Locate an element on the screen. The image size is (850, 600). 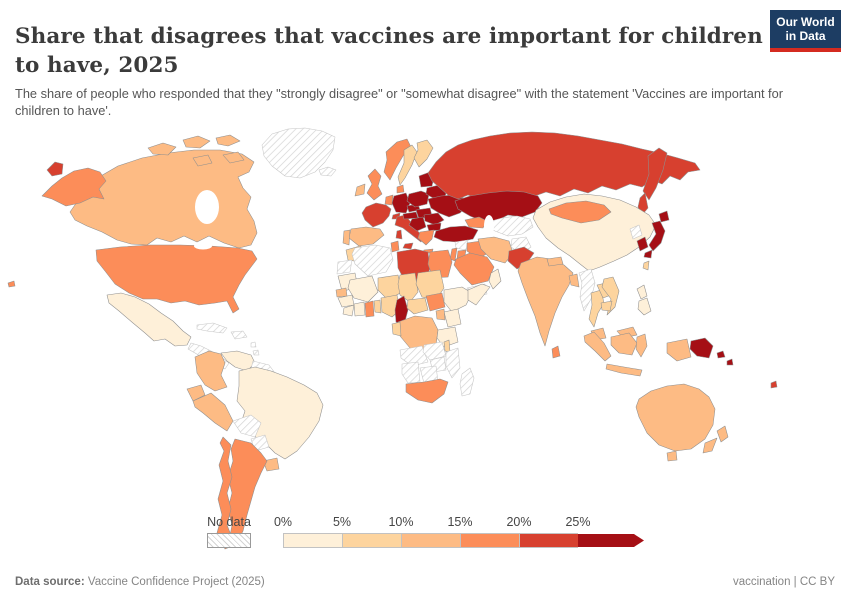
legend-bin-25-plus is located at coordinates (611, 540).